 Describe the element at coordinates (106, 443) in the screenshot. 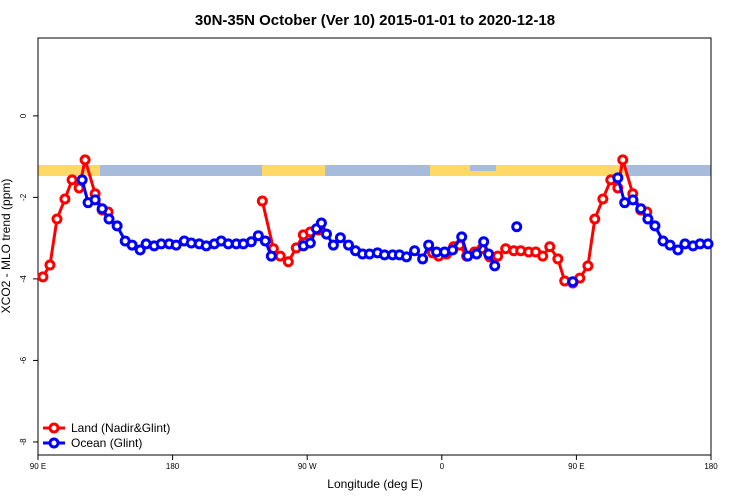

I see `legend-label: Ocean (Glint)` at that location.